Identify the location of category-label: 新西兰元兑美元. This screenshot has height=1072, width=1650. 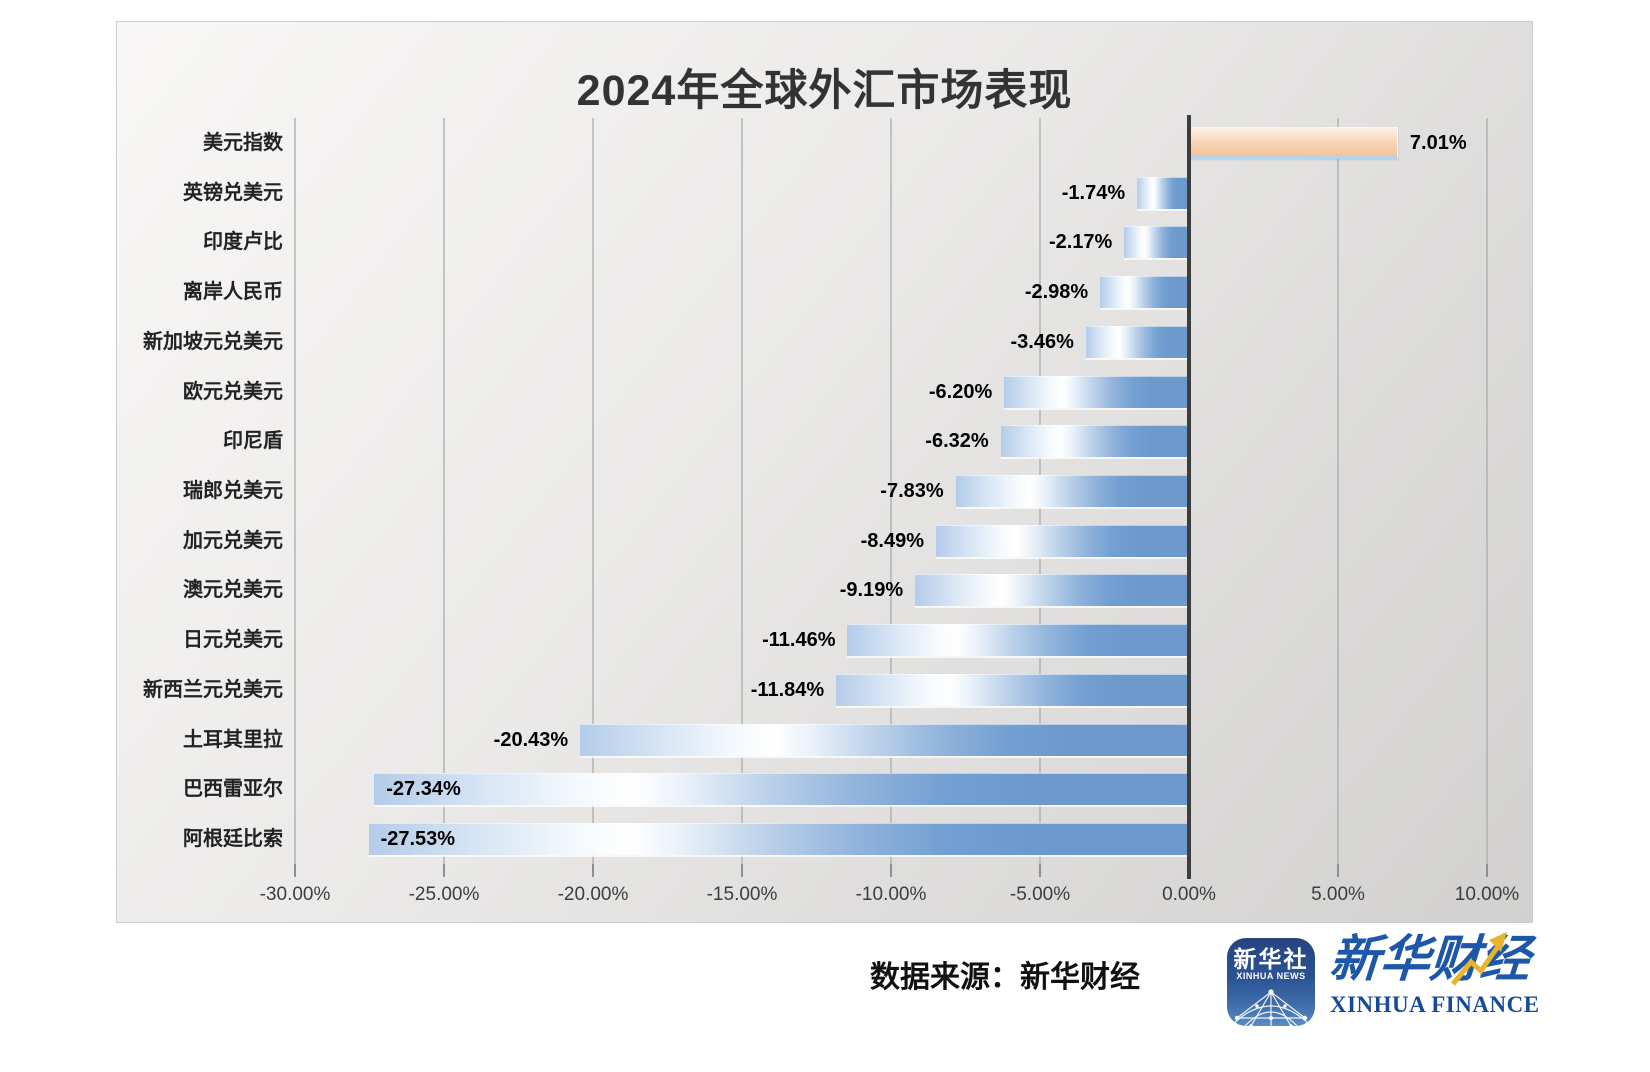
(213, 689).